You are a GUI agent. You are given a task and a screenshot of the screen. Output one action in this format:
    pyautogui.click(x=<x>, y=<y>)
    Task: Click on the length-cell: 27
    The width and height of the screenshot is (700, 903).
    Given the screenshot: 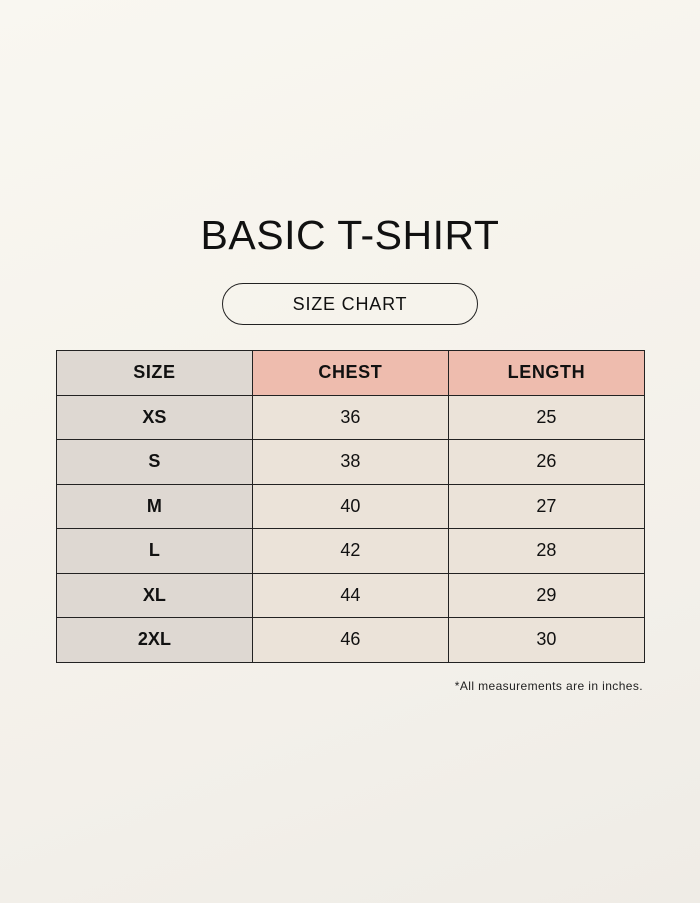 What is the action you would take?
    pyautogui.click(x=546, y=506)
    